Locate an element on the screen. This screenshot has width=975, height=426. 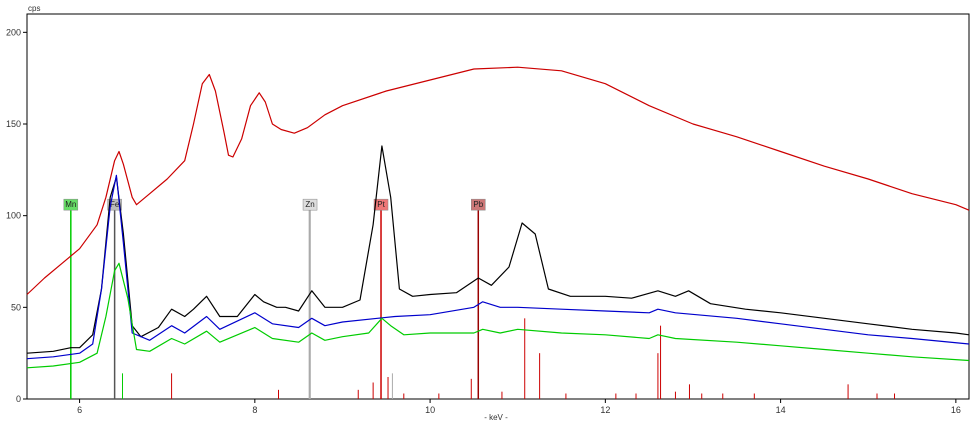
x-axis: 6 8 10 12 14 16 is located at coordinates (519, 407).